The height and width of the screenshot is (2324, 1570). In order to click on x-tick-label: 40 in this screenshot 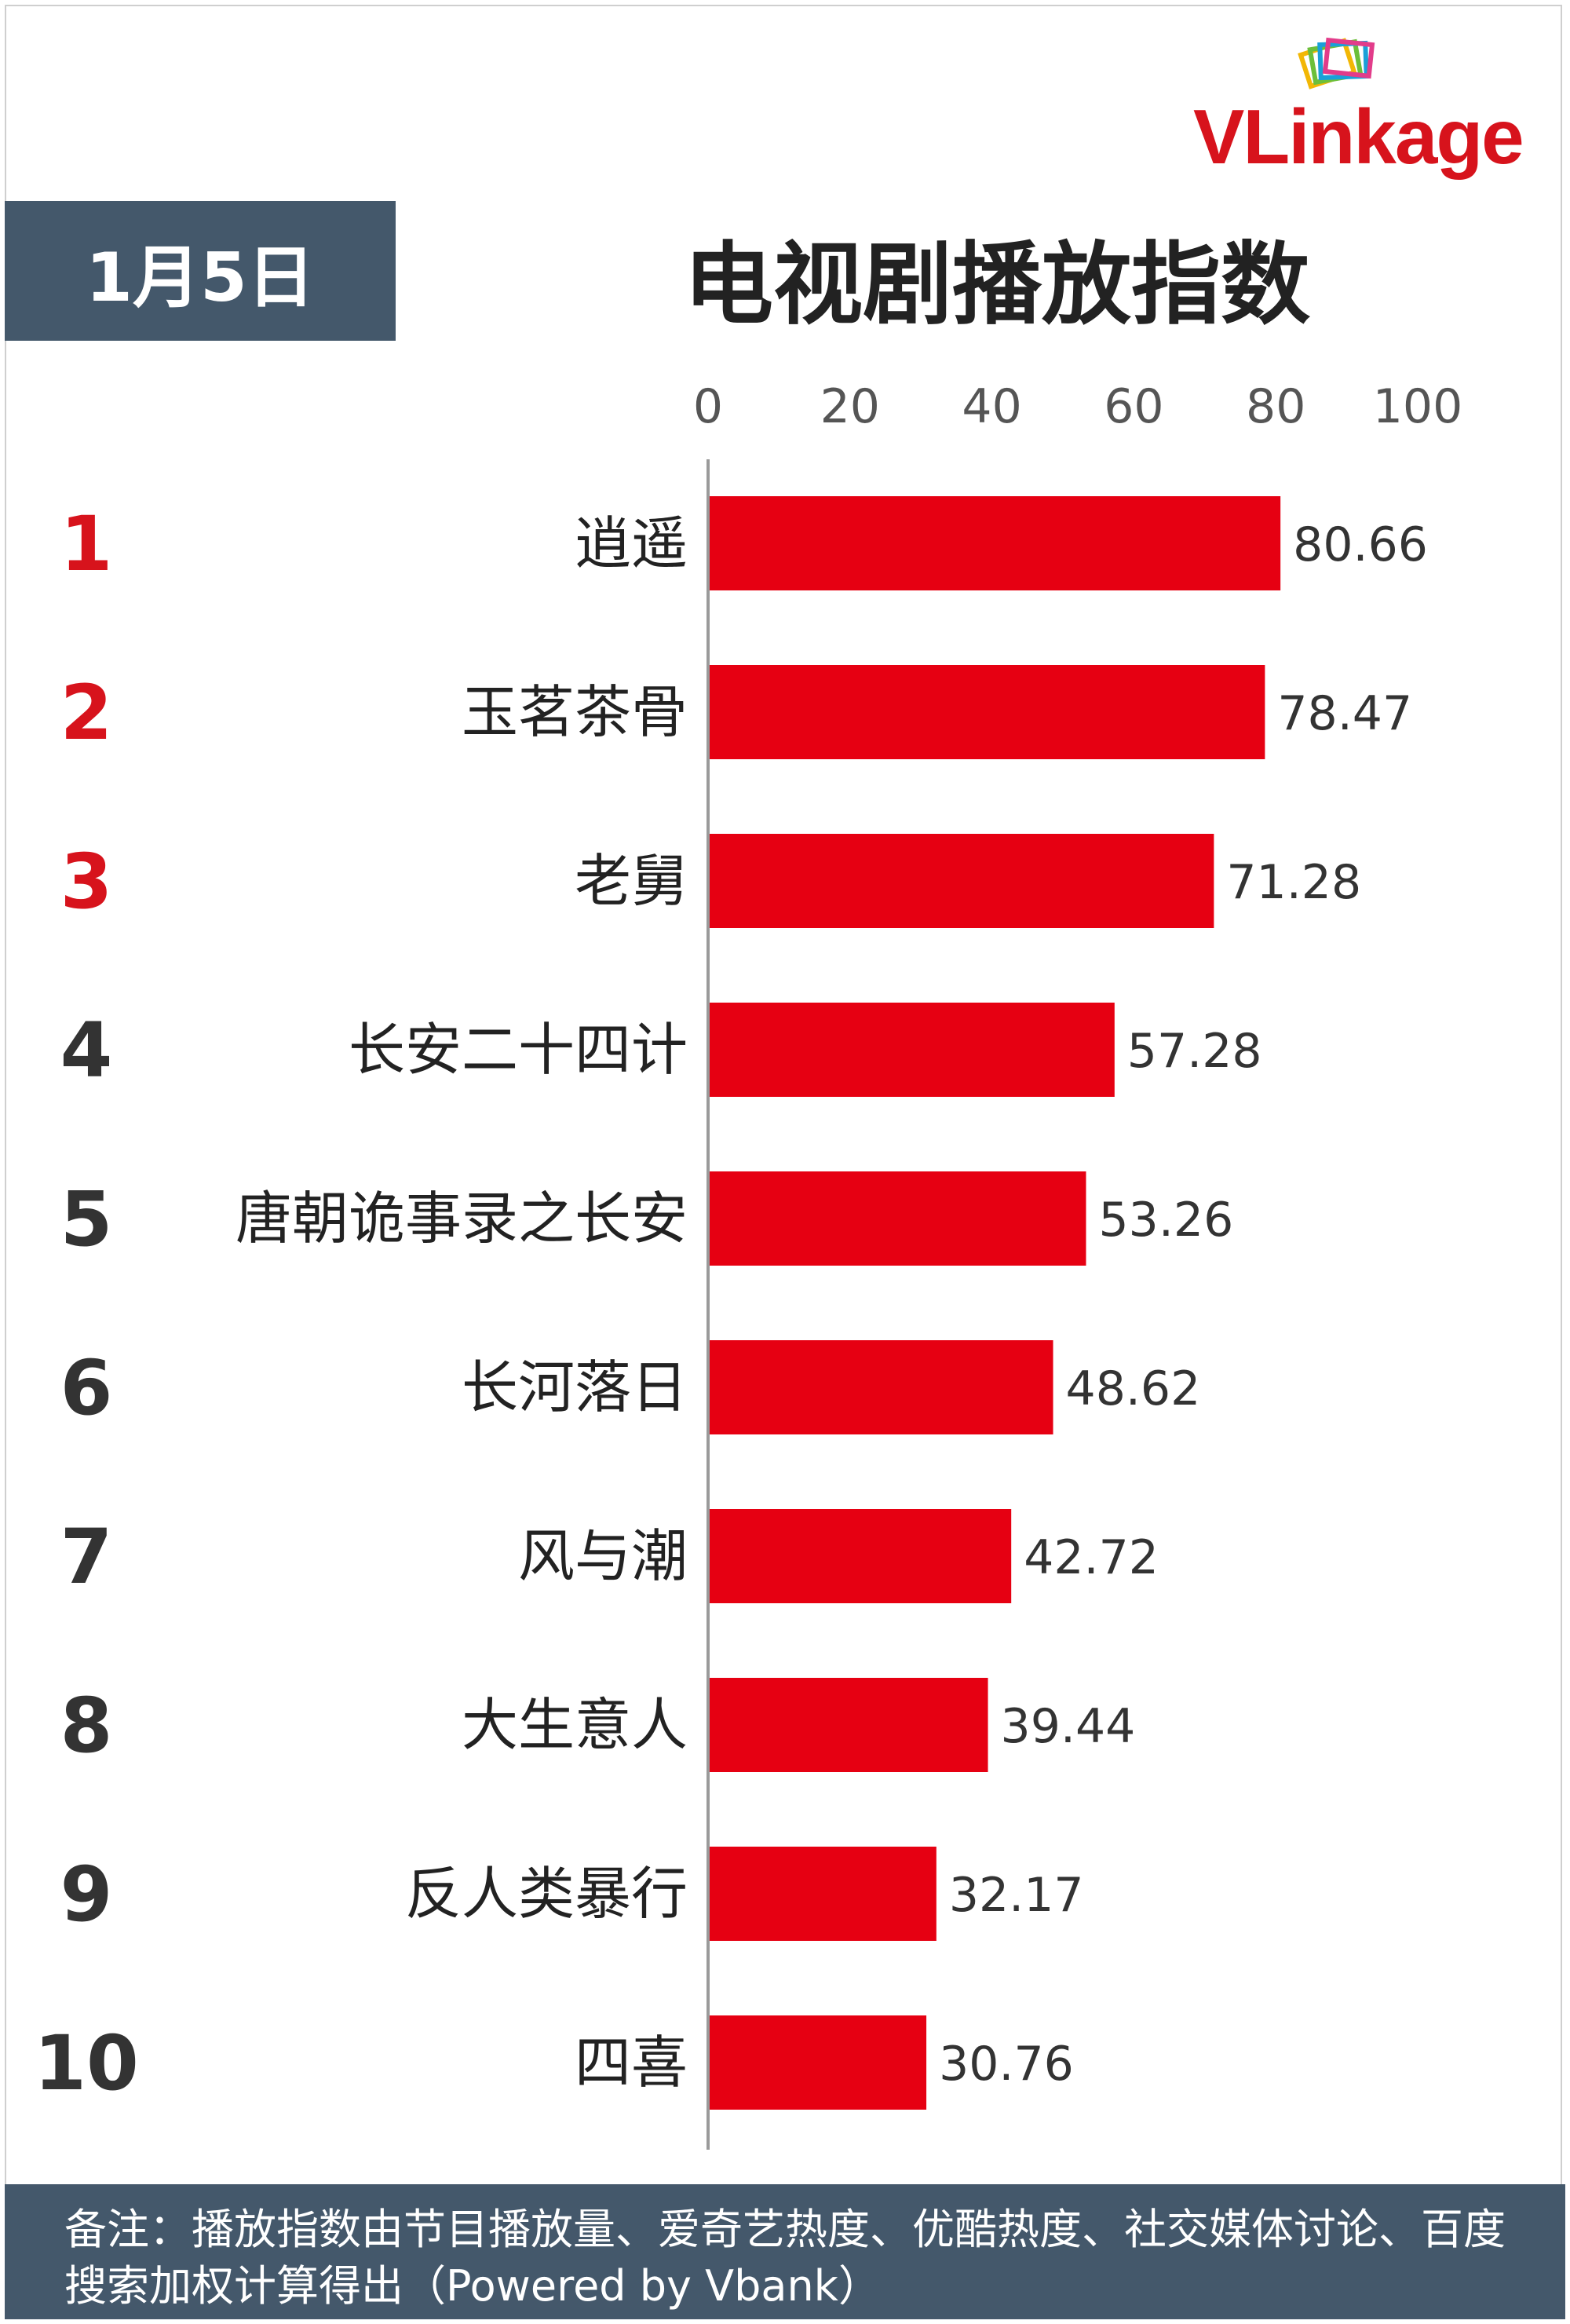, I will do `click(991, 406)`.